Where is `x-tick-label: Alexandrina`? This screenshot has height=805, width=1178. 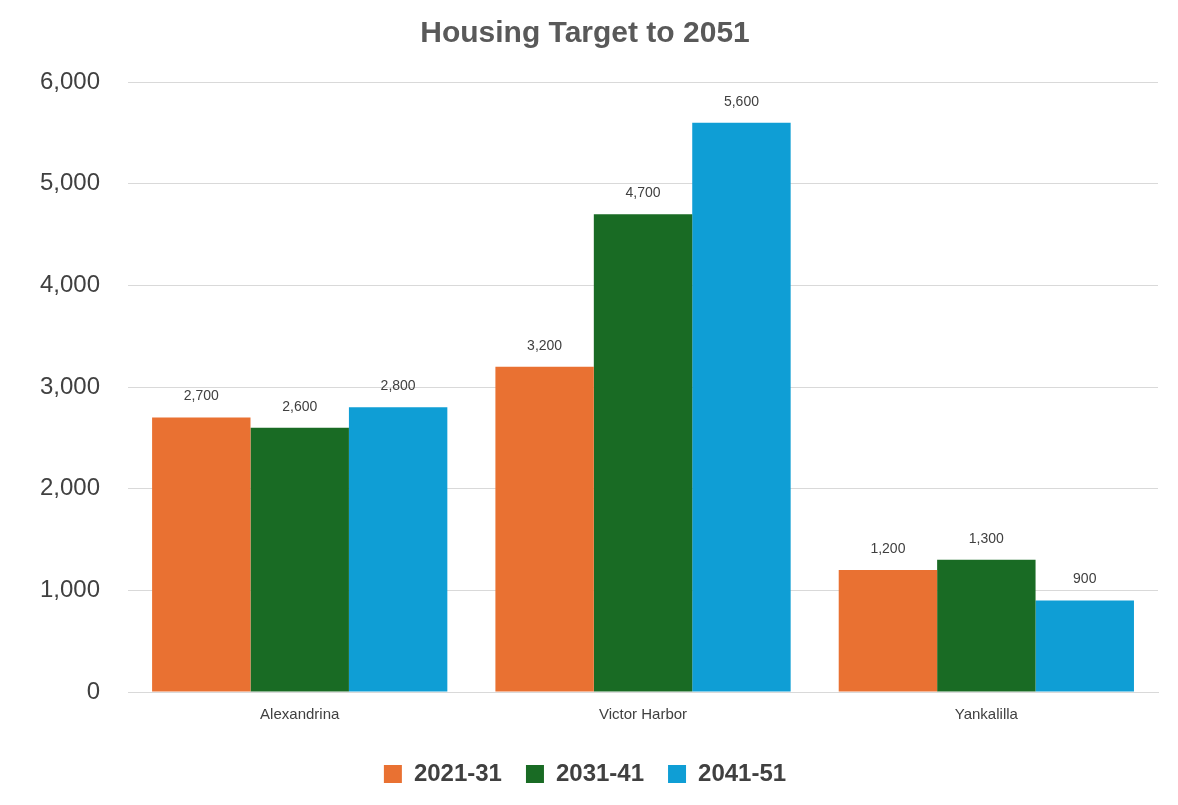
x-tick-label: Alexandrina is located at coordinates (300, 714).